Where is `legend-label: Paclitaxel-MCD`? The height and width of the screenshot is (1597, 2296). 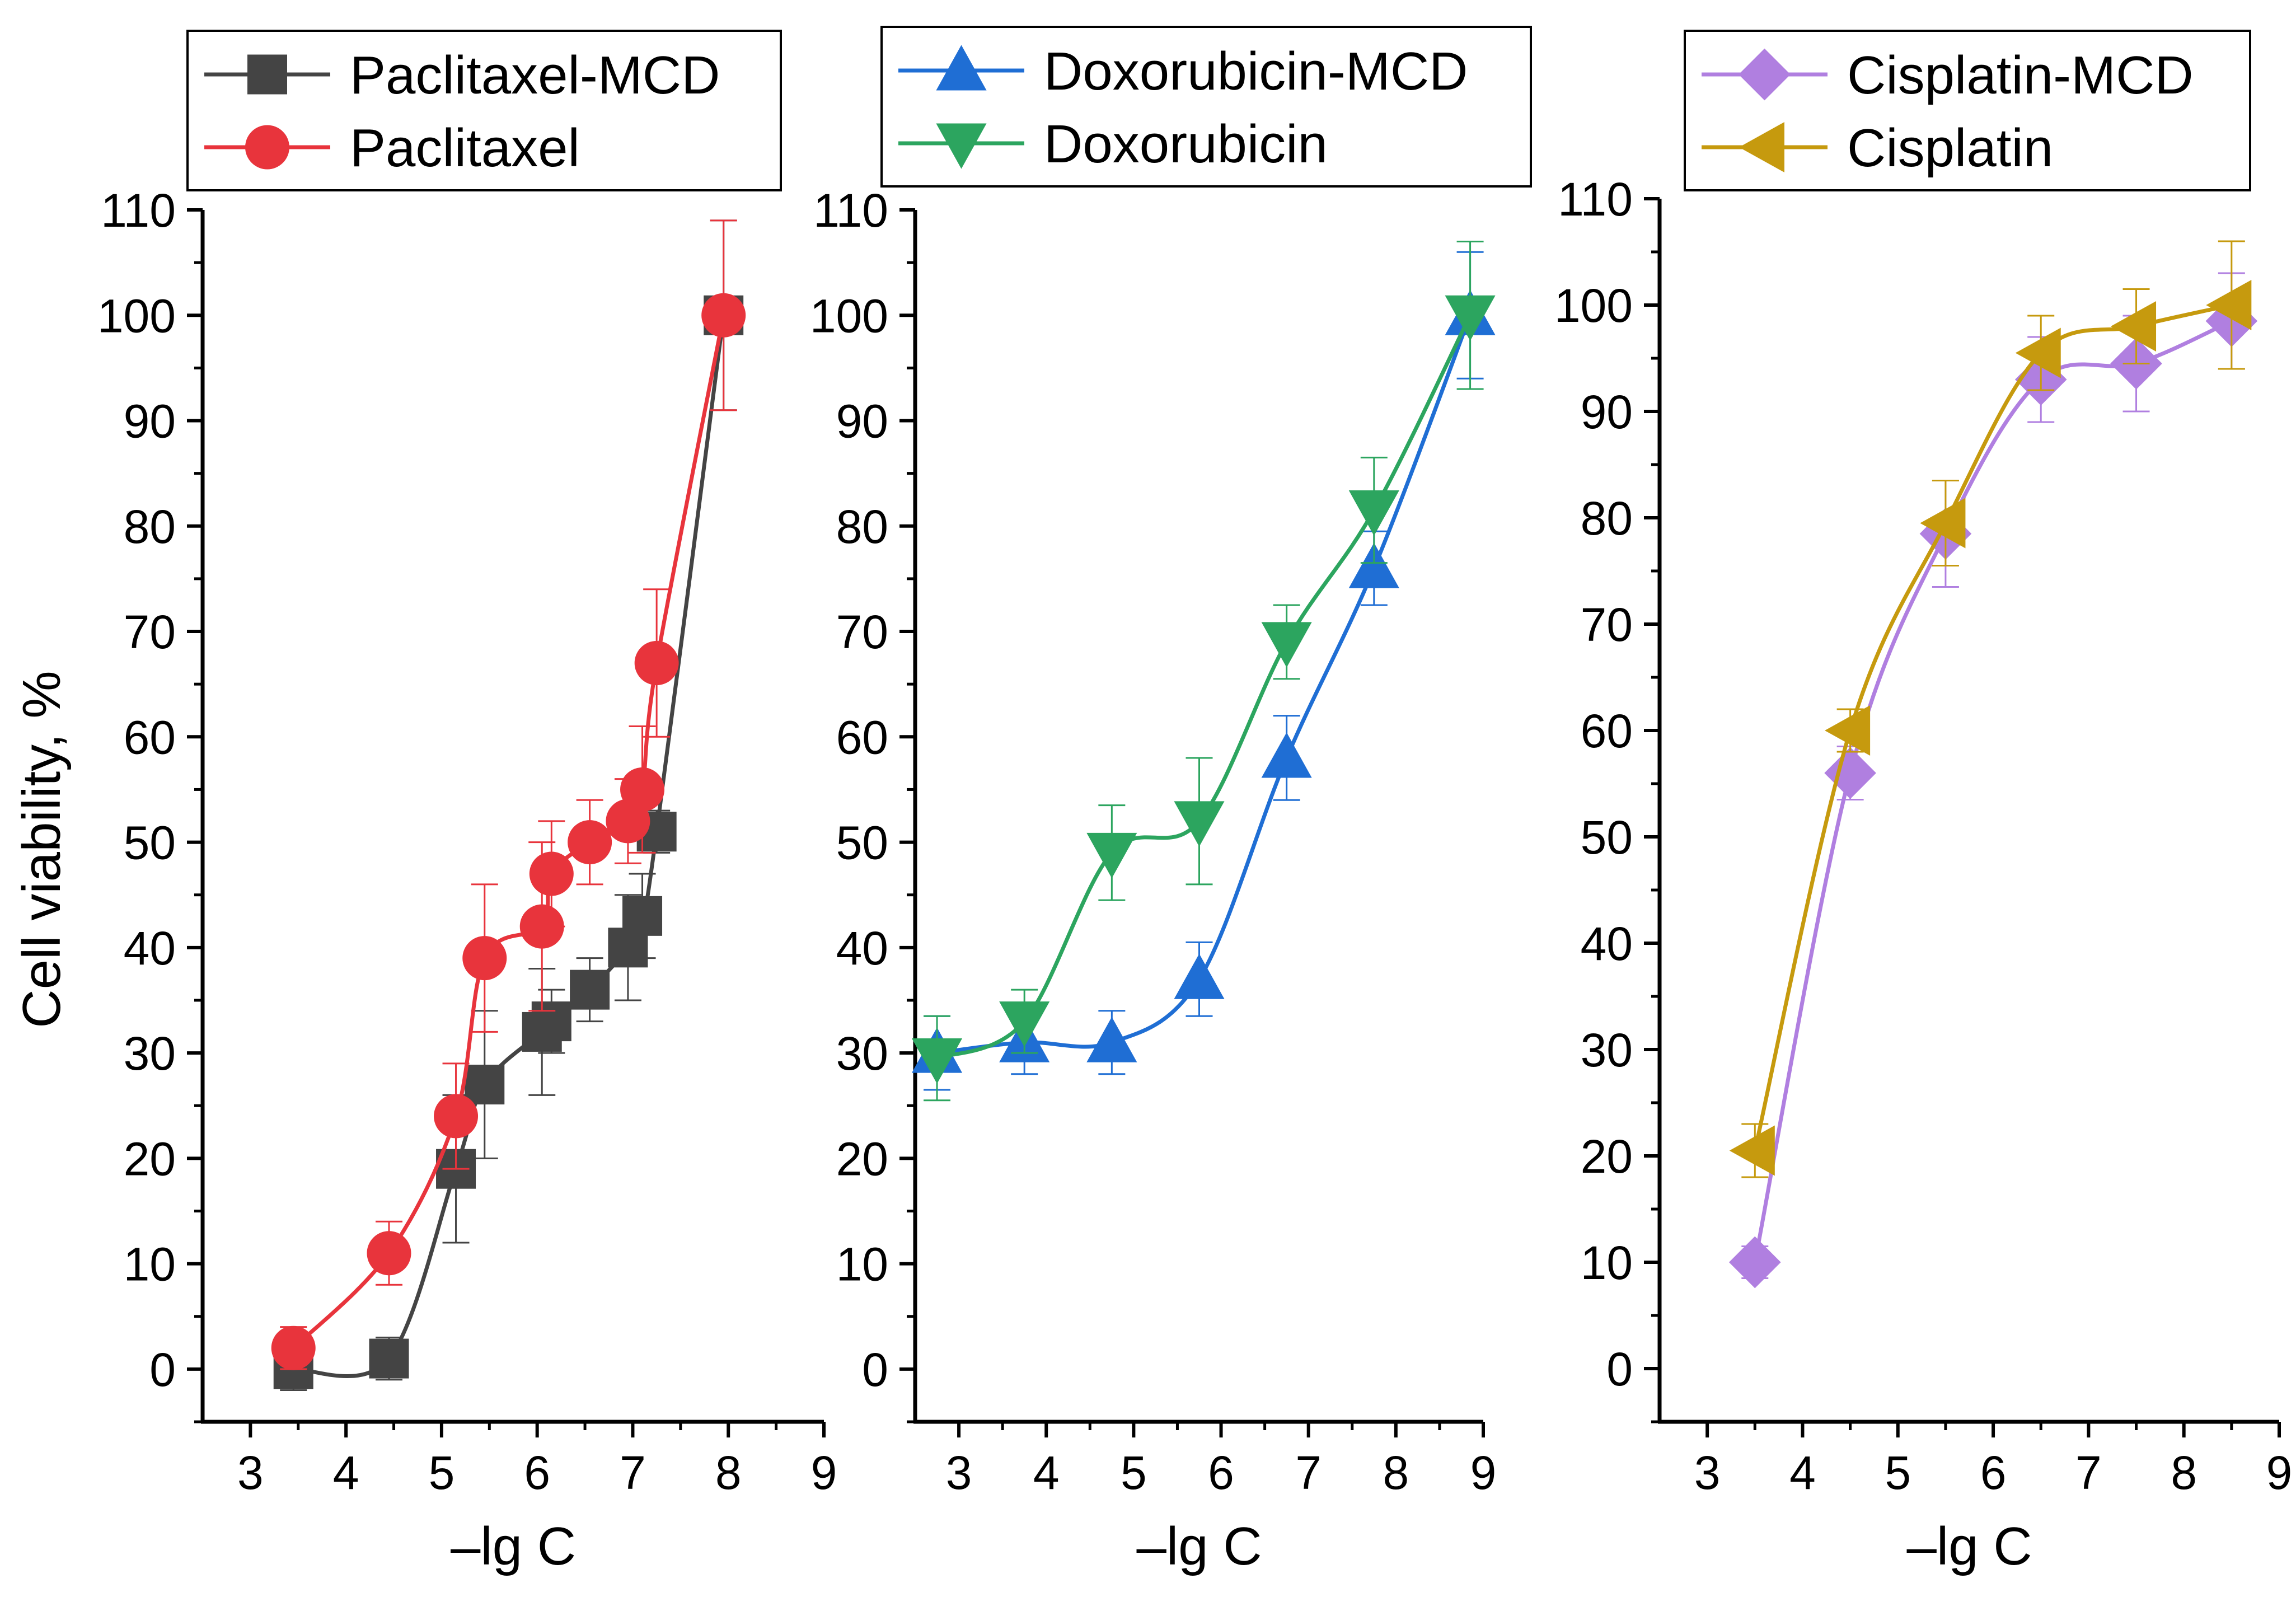 legend-label: Paclitaxel-MCD is located at coordinates (535, 75).